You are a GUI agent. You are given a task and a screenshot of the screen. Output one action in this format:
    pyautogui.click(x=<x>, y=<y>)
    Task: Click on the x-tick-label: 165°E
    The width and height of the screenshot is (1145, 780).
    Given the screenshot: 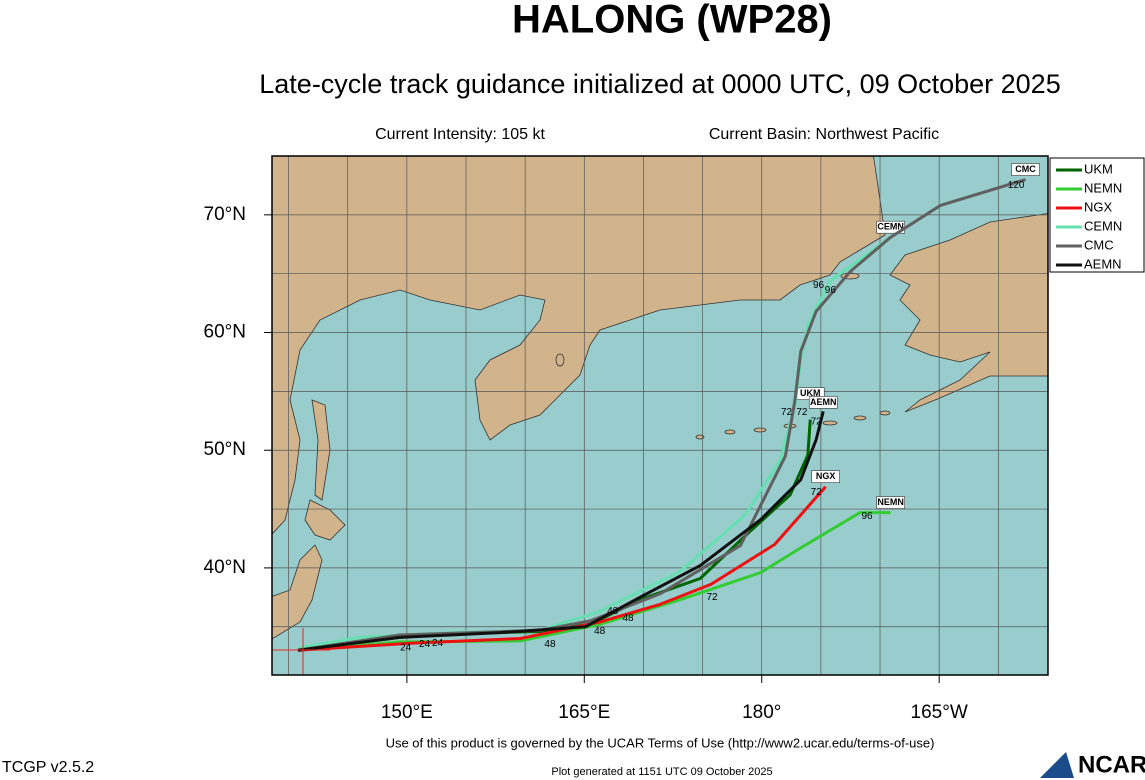 What is the action you would take?
    pyautogui.click(x=584, y=712)
    